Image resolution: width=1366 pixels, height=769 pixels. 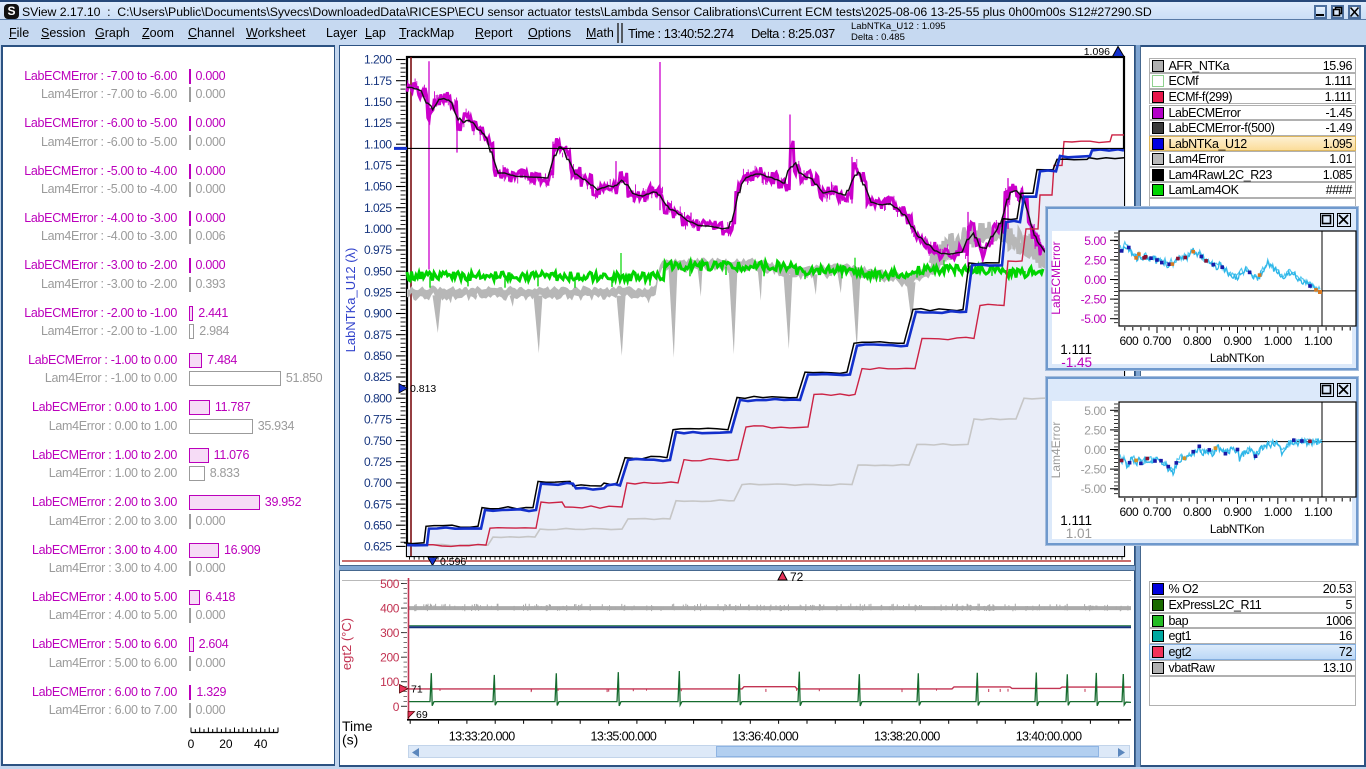 What do you see at coordinates (378, 166) in the screenshot?
I see `svg-text: 1.075` at bounding box center [378, 166].